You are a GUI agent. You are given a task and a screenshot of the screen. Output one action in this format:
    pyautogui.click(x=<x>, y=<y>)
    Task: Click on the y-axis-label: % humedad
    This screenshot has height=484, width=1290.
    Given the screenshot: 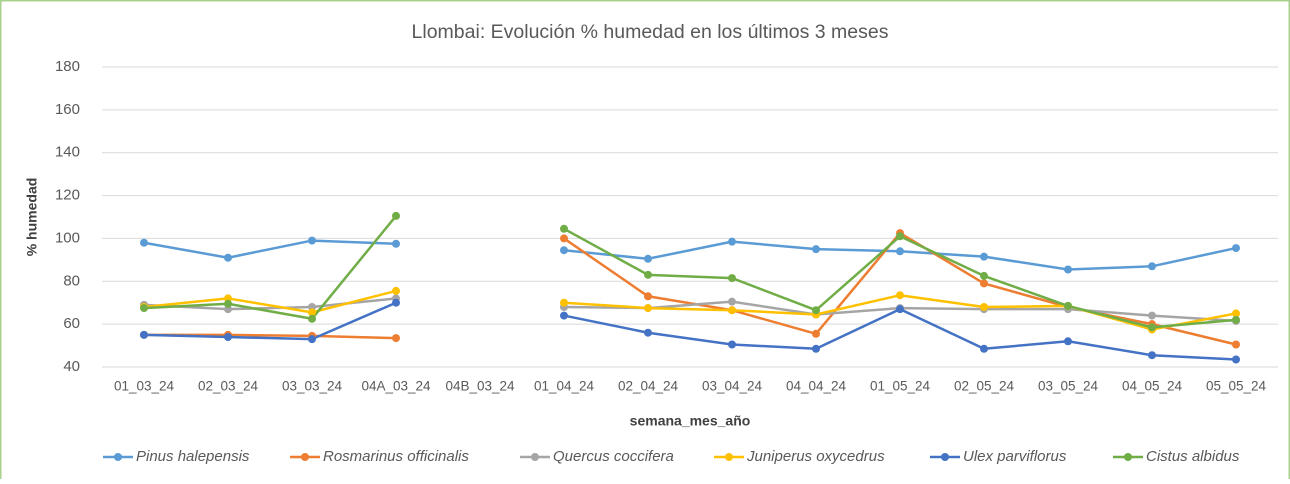 What is the action you would take?
    pyautogui.click(x=32, y=217)
    